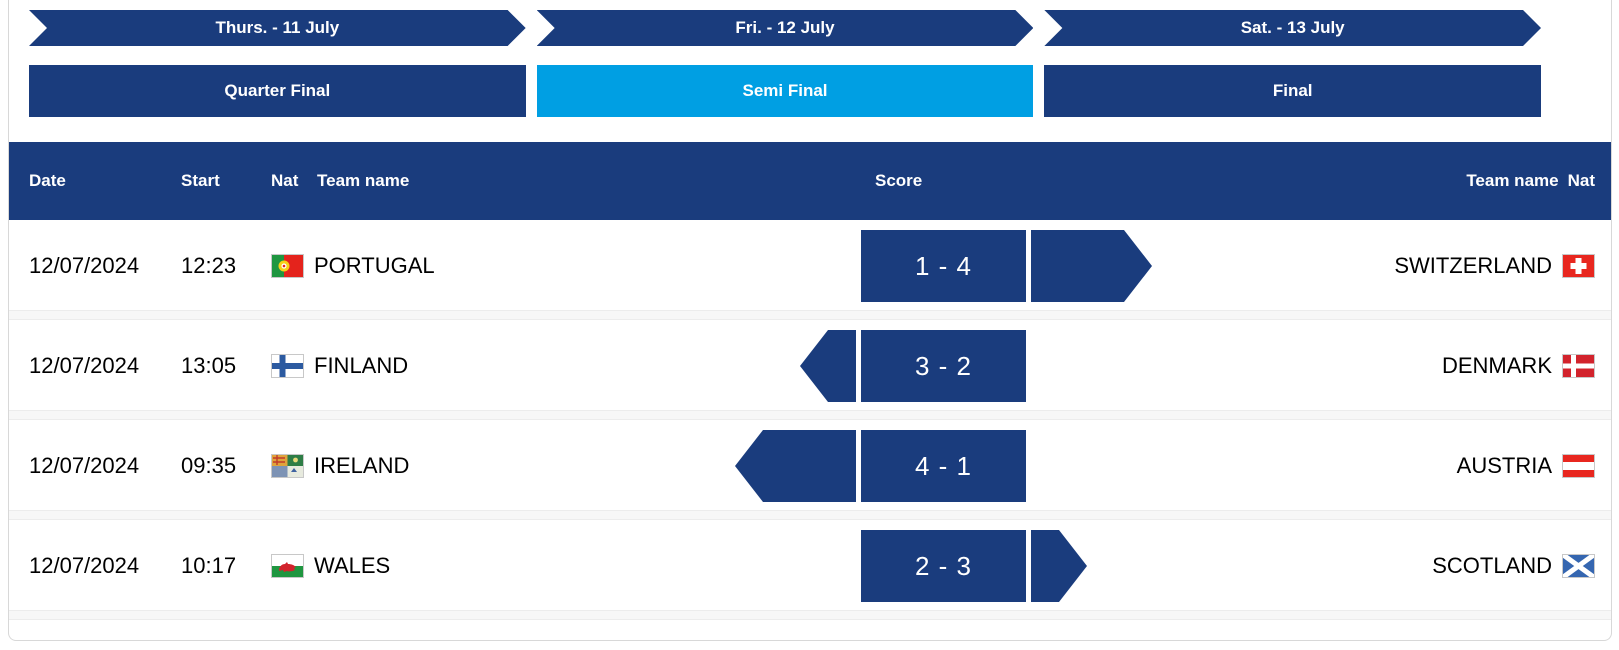 The width and height of the screenshot is (1619, 650). I want to click on day-tab-label: Fri. - 12 July, so click(785, 27).